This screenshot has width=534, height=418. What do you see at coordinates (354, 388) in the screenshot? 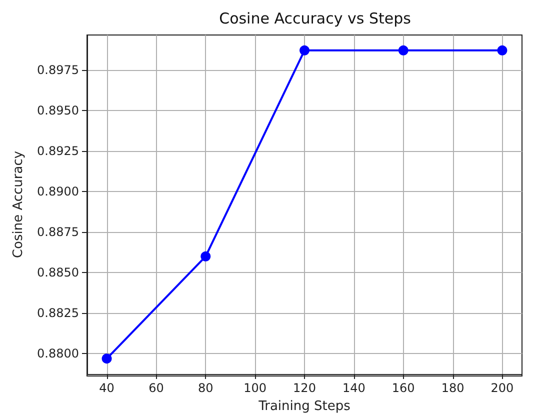
I see `x-tick-label: 140` at bounding box center [354, 388].